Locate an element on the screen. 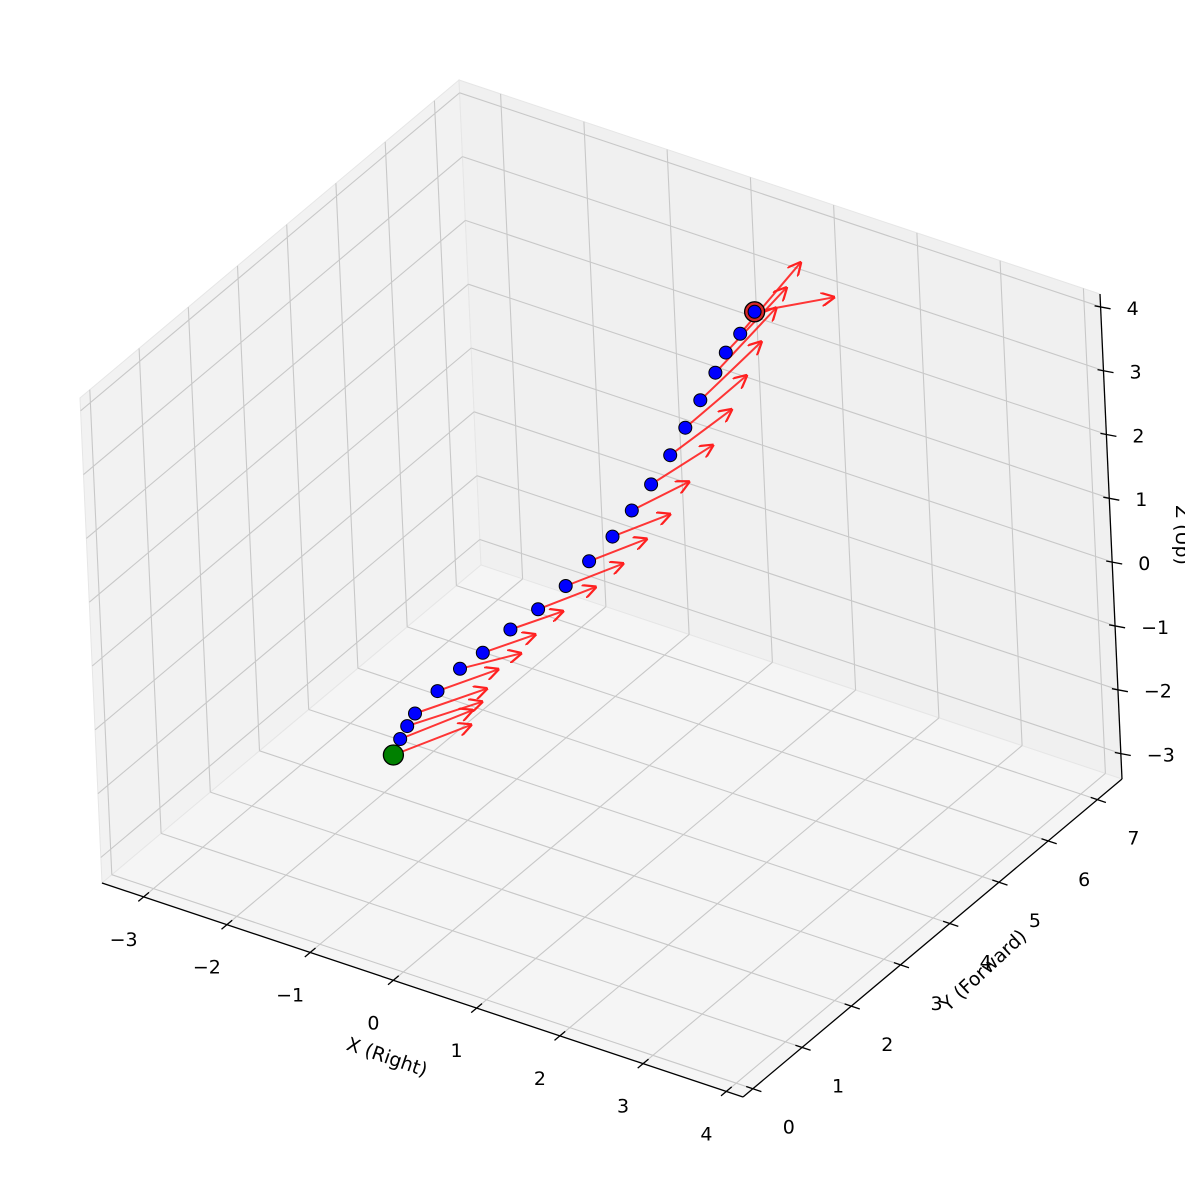  x-tick-label: 1 is located at coordinates (457, 1051).